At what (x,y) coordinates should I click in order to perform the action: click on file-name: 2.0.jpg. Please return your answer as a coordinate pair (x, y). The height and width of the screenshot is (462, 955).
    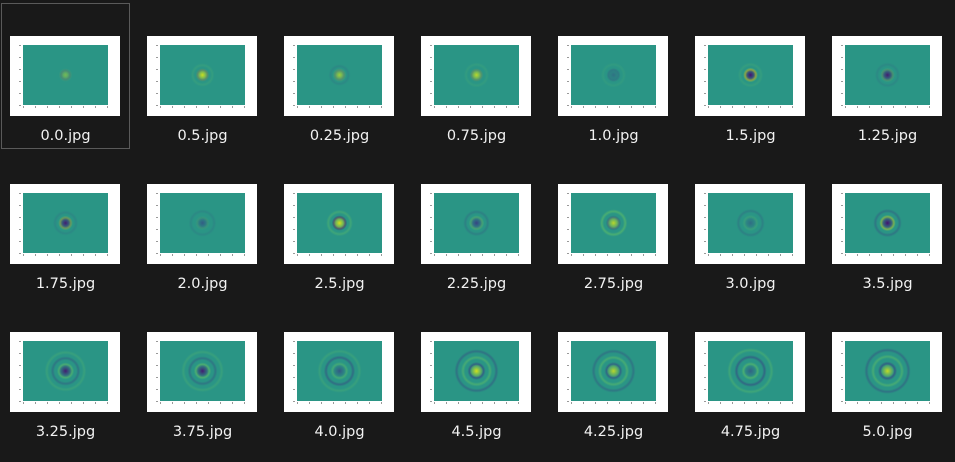
    Looking at the image, I should click on (202, 284).